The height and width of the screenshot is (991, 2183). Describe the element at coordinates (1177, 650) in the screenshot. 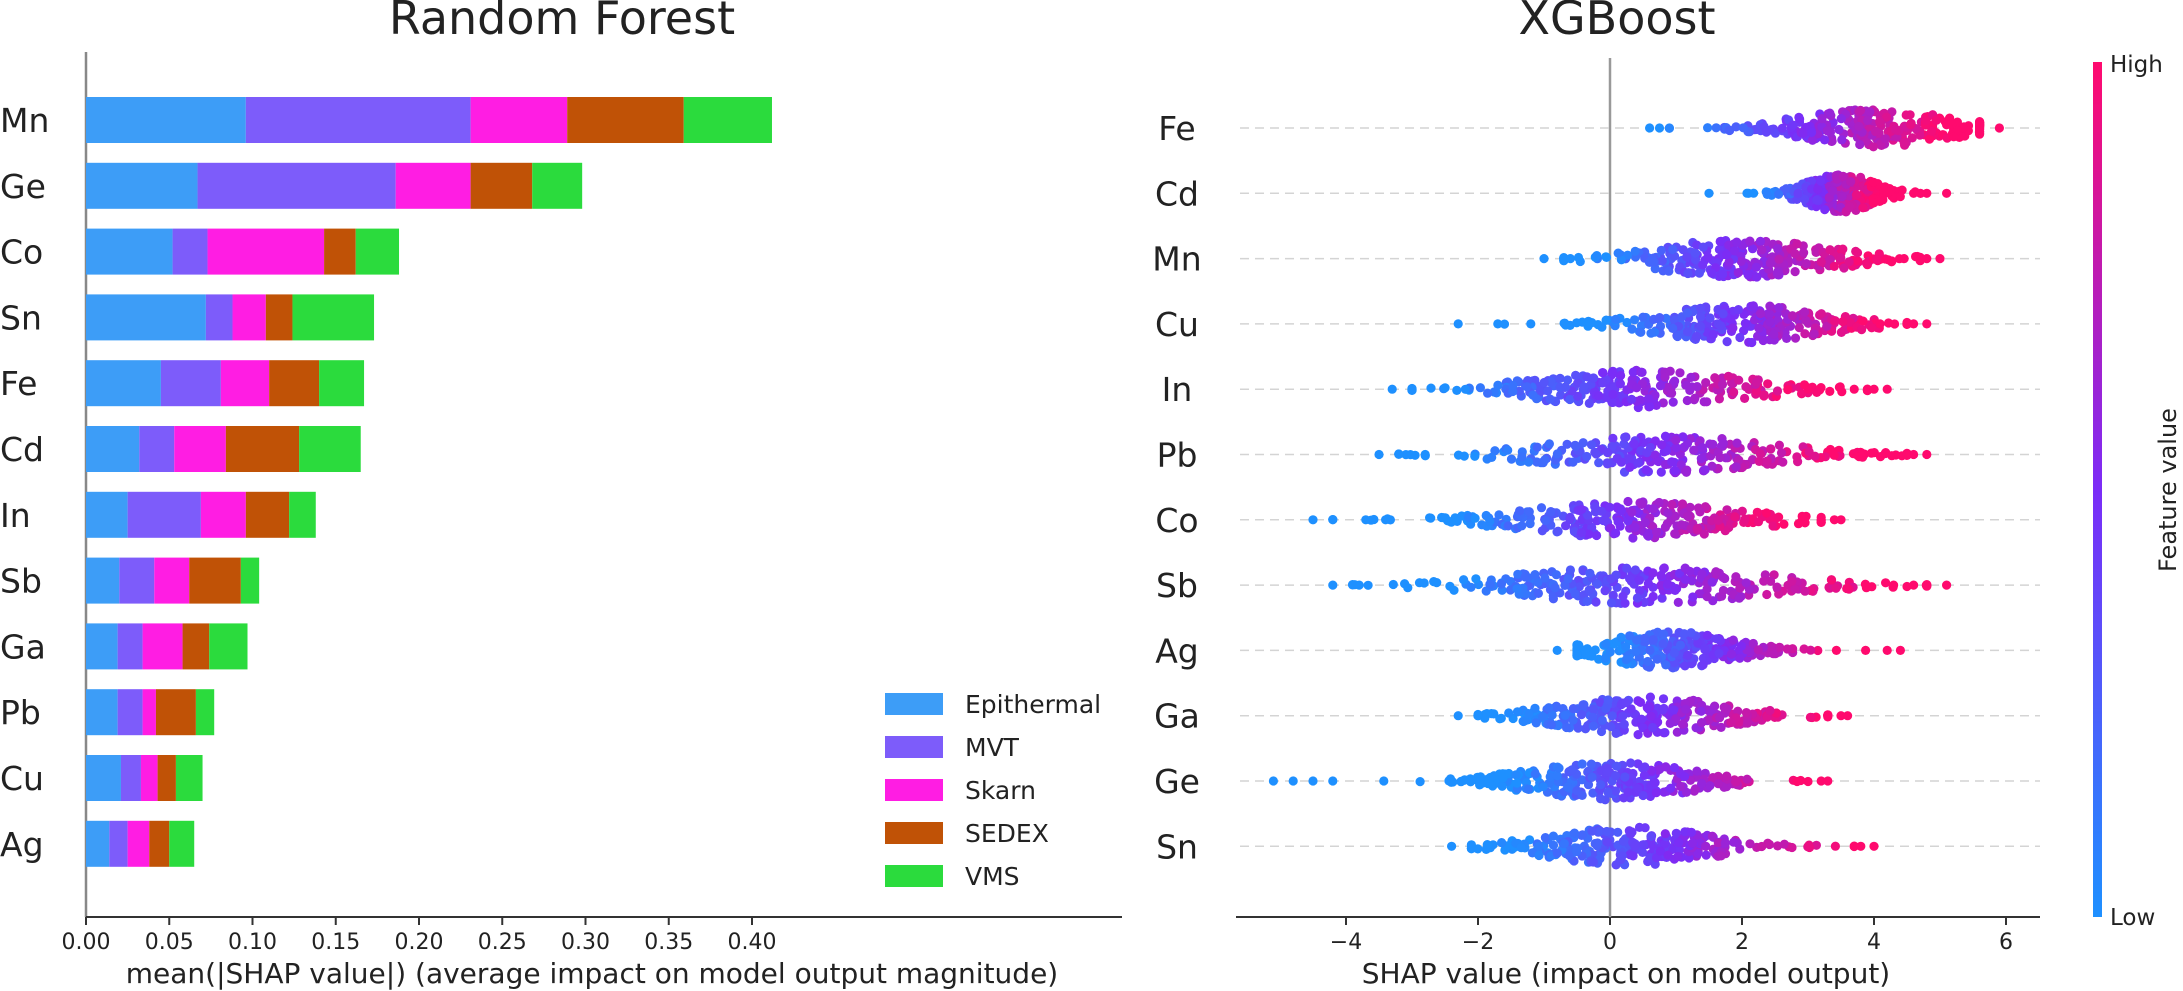

I see `xgb-y-tick-label: Ag` at that location.